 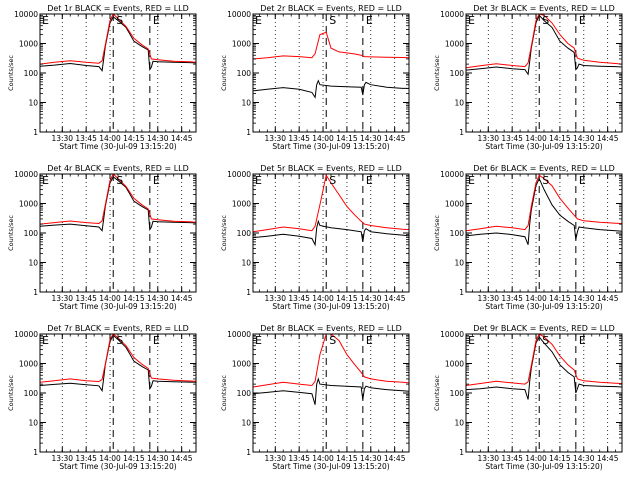 What do you see at coordinates (118, 8) in the screenshot?
I see `panel-title: Det 1r BLACK = Events, RED = LLD` at bounding box center [118, 8].